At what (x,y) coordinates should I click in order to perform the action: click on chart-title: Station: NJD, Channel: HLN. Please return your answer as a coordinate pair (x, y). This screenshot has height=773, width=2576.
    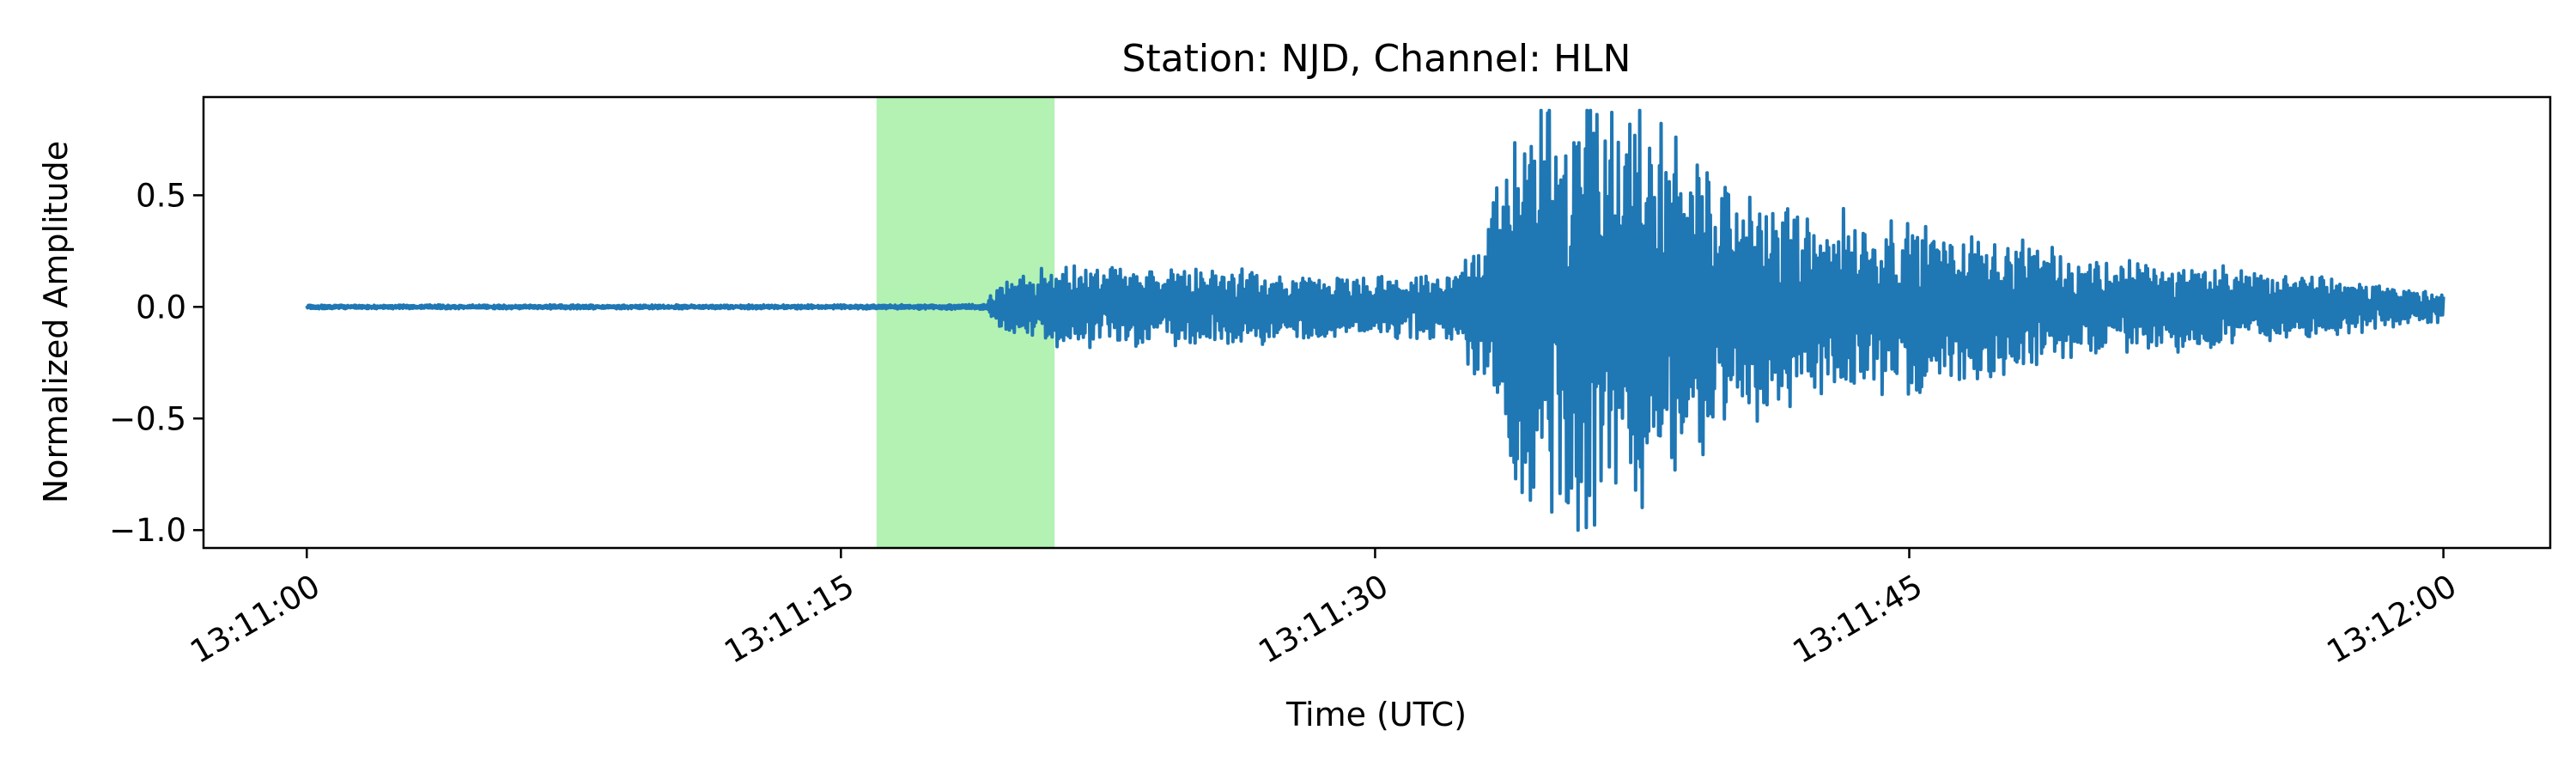
    Looking at the image, I should click on (1376, 59).